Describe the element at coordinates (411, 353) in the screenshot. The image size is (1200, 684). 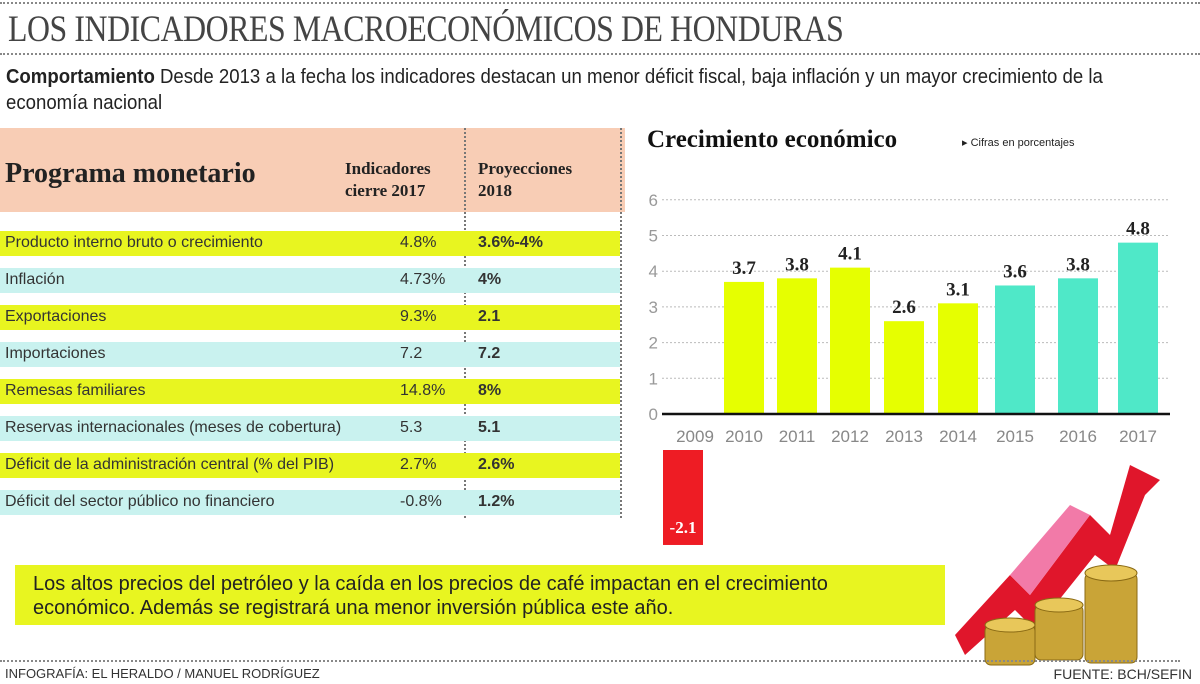
I see `value-2017: 7.2` at that location.